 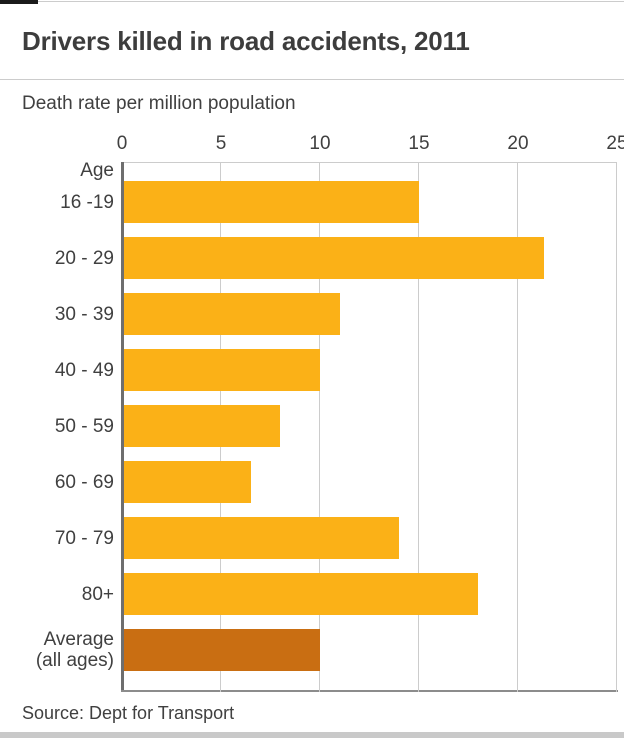 What do you see at coordinates (74, 650) in the screenshot?
I see `bar-label: Average (all ages)` at bounding box center [74, 650].